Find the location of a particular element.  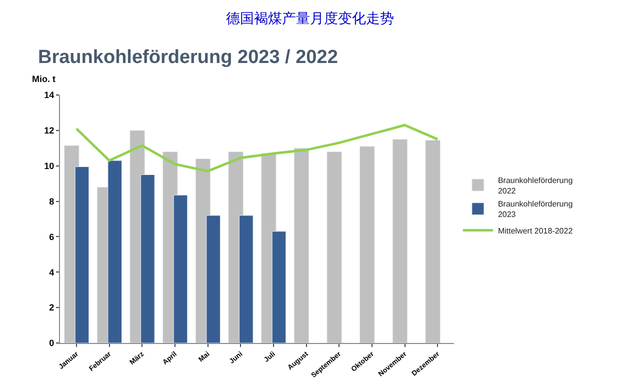

chart-title: 德国褐煤产量月度变化走势 is located at coordinates (310, 19).